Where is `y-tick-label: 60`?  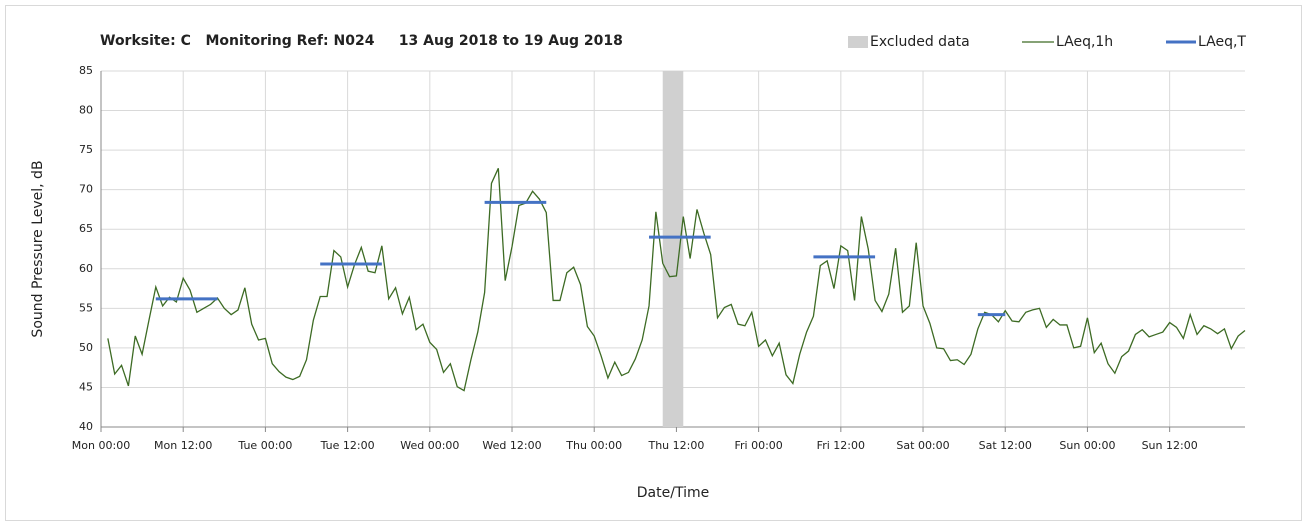 y-tick-label: 60 is located at coordinates (86, 268).